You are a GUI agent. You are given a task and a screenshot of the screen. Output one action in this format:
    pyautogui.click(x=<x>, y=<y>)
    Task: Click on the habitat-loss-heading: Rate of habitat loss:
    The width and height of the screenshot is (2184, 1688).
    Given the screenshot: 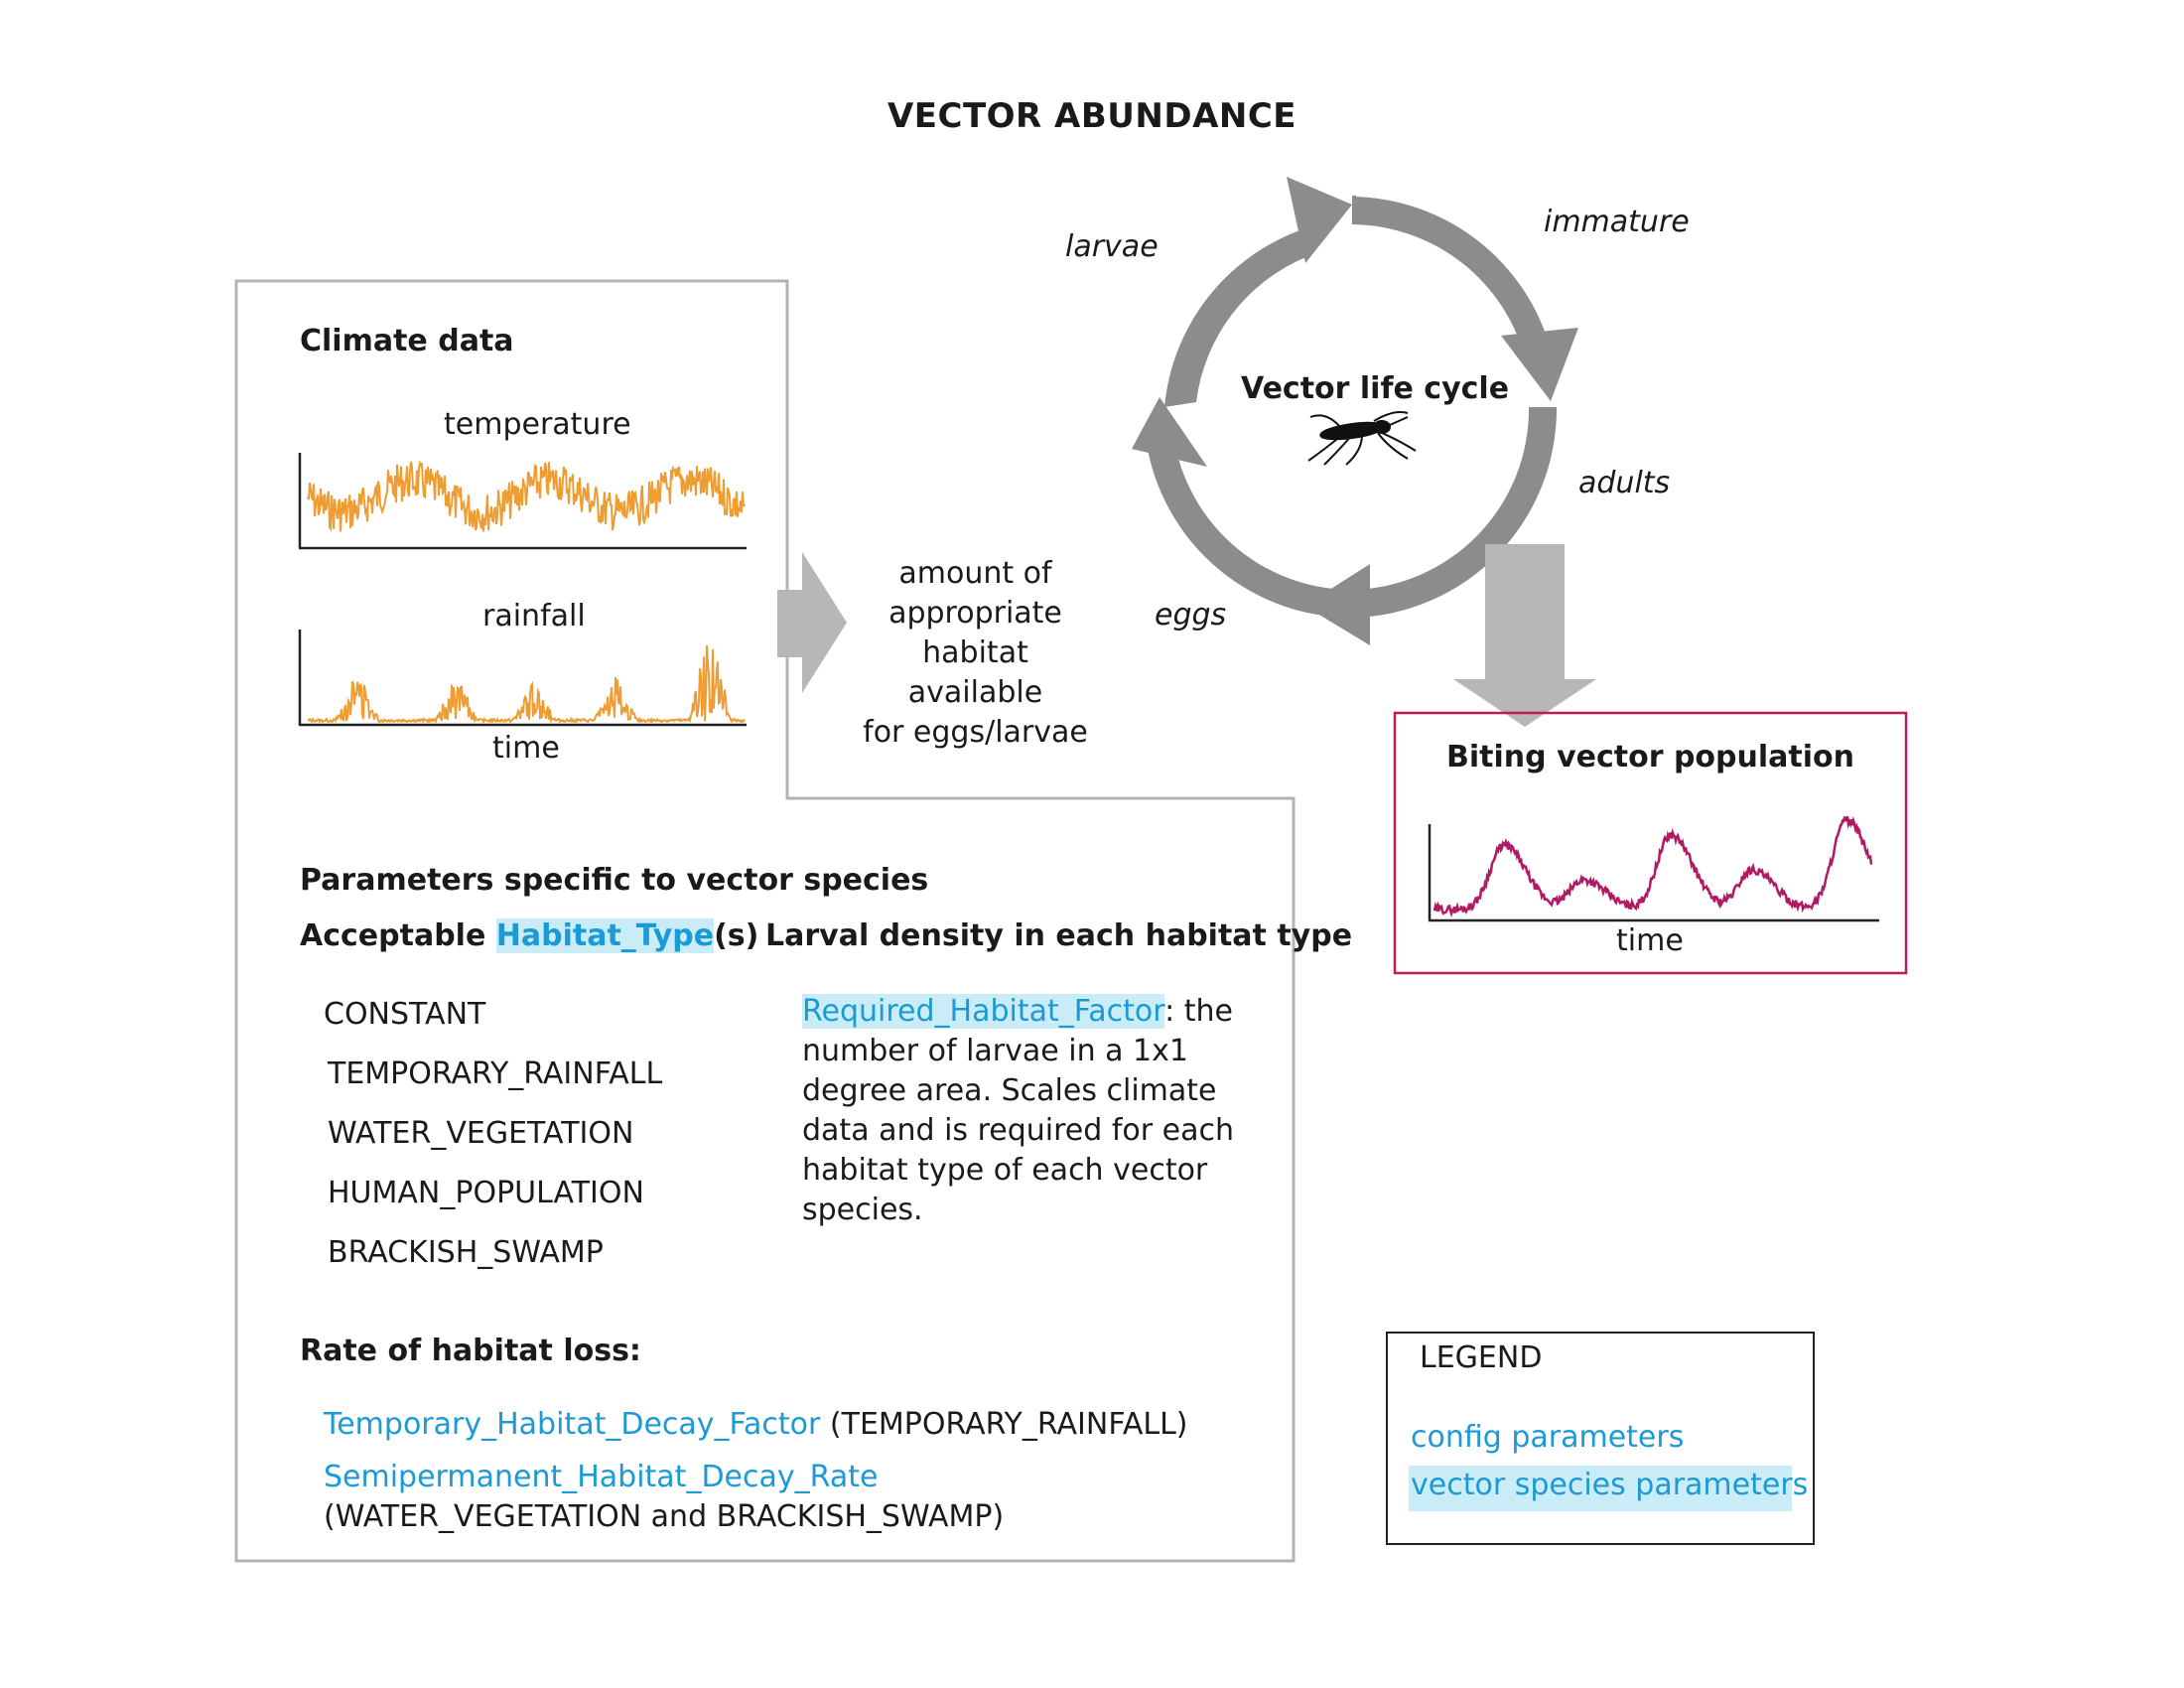 What is the action you would take?
    pyautogui.click(x=470, y=1351)
    